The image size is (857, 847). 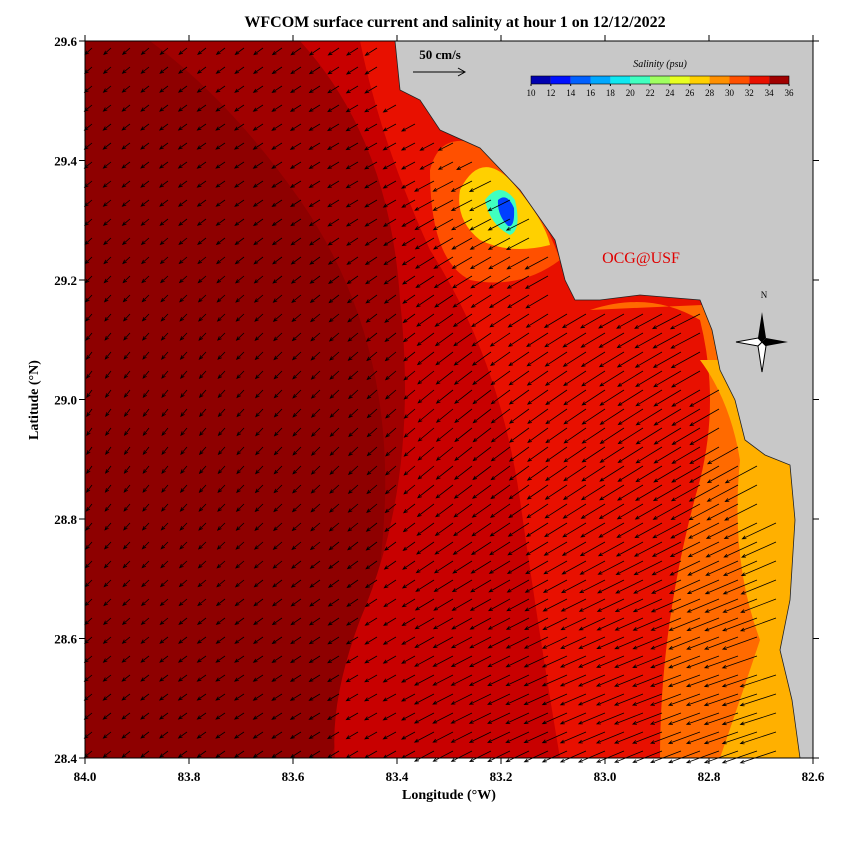 What do you see at coordinates (65, 280) in the screenshot?
I see `y-tick-label: 29.2` at bounding box center [65, 280].